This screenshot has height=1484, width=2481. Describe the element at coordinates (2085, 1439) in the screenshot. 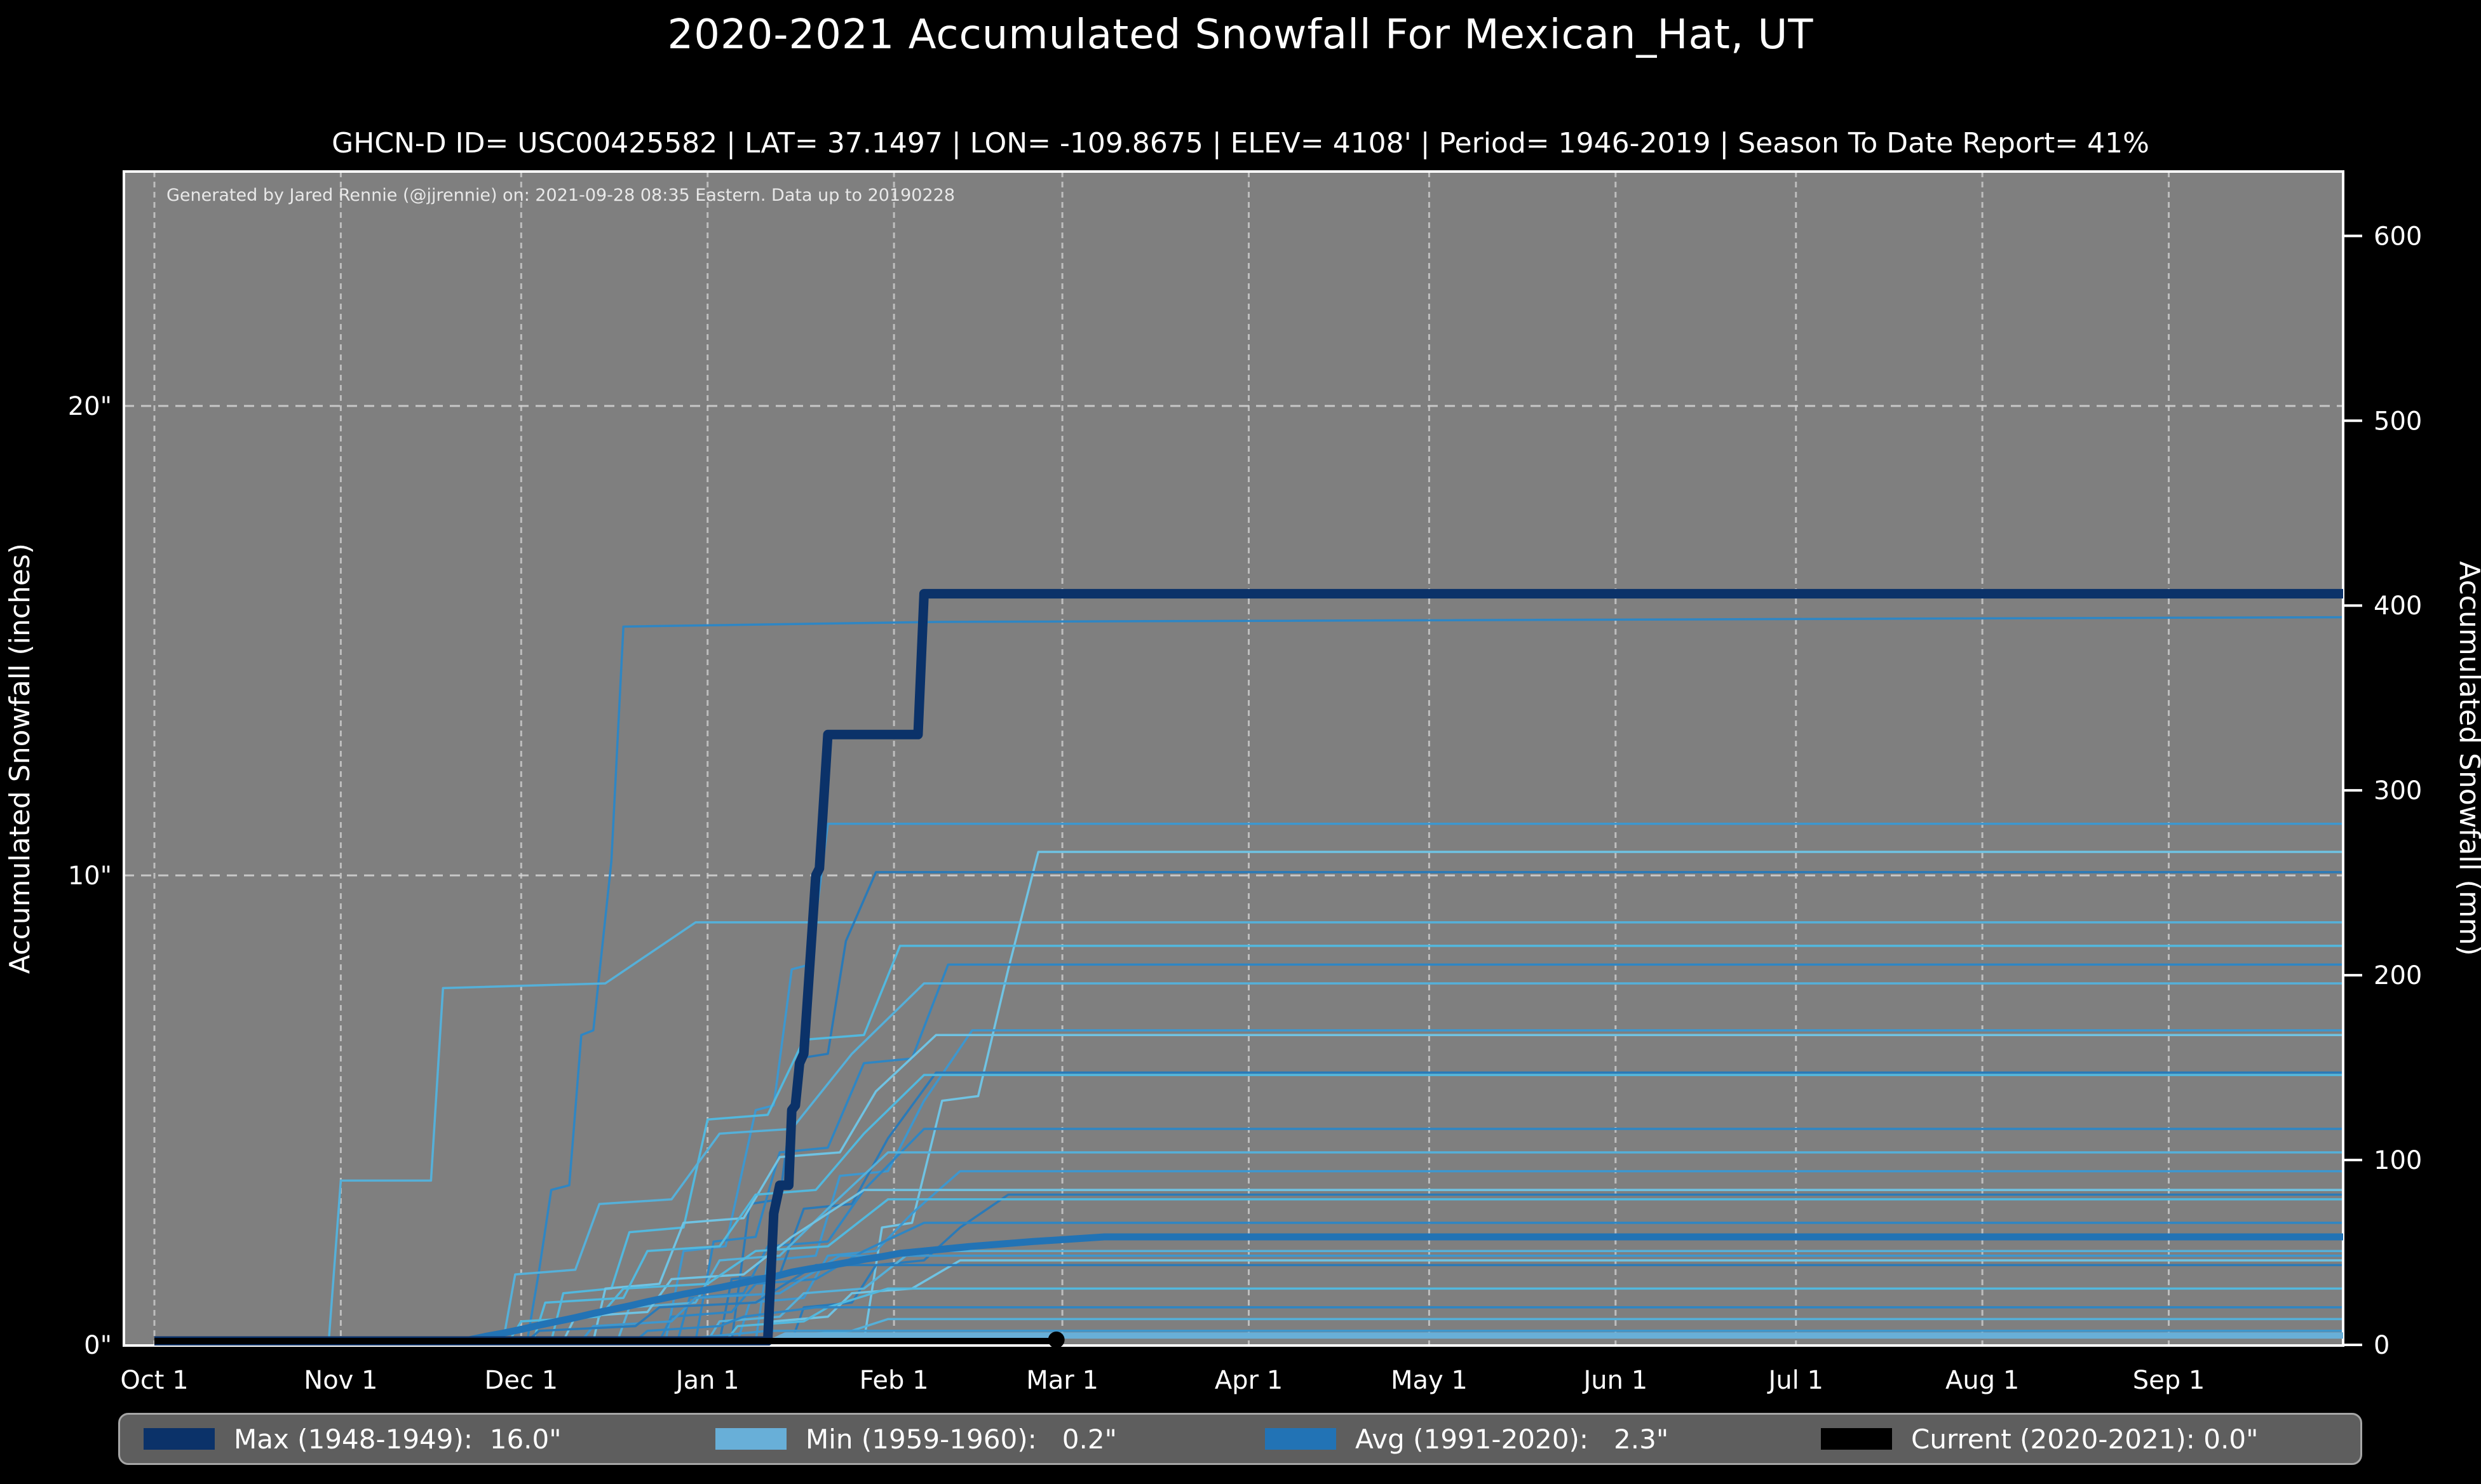

I see `legend-label-current: Current (2020-2021): 0.0"` at that location.